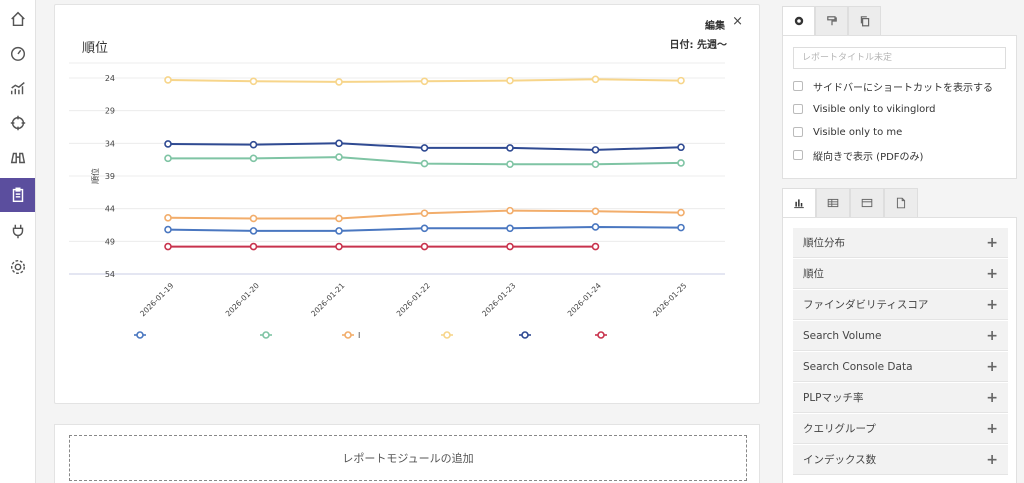 Image resolution: width=1024 pixels, height=483 pixels. I want to click on binoculars-icon, so click(17, 158).